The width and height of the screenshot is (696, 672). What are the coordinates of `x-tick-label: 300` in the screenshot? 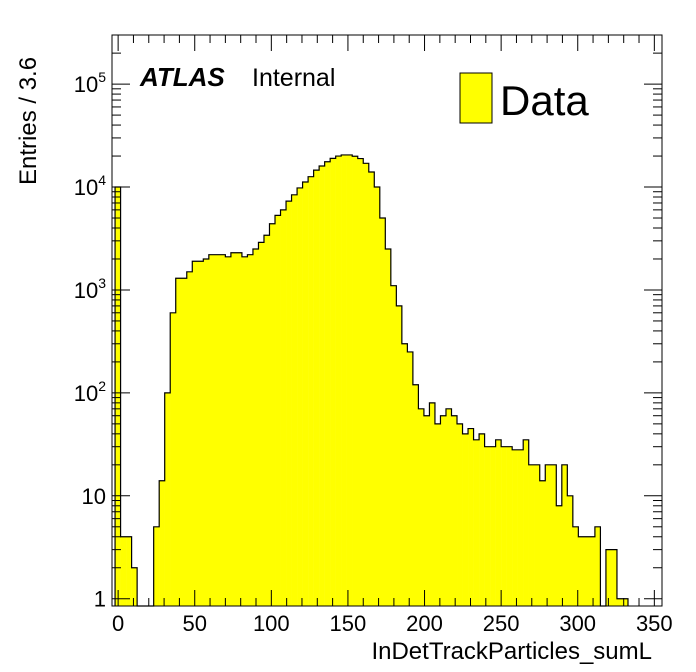 It's located at (577, 623).